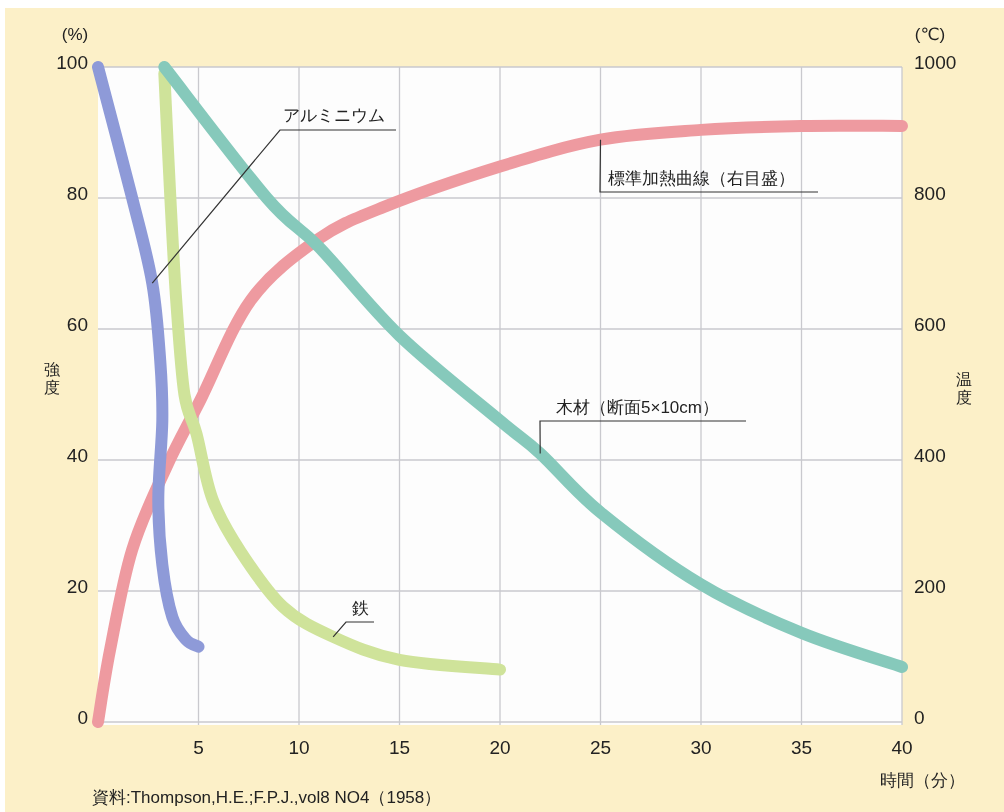 This screenshot has width=1004, height=812. Describe the element at coordinates (922, 780) in the screenshot. I see `x-axis-title: 時間（分）` at that location.